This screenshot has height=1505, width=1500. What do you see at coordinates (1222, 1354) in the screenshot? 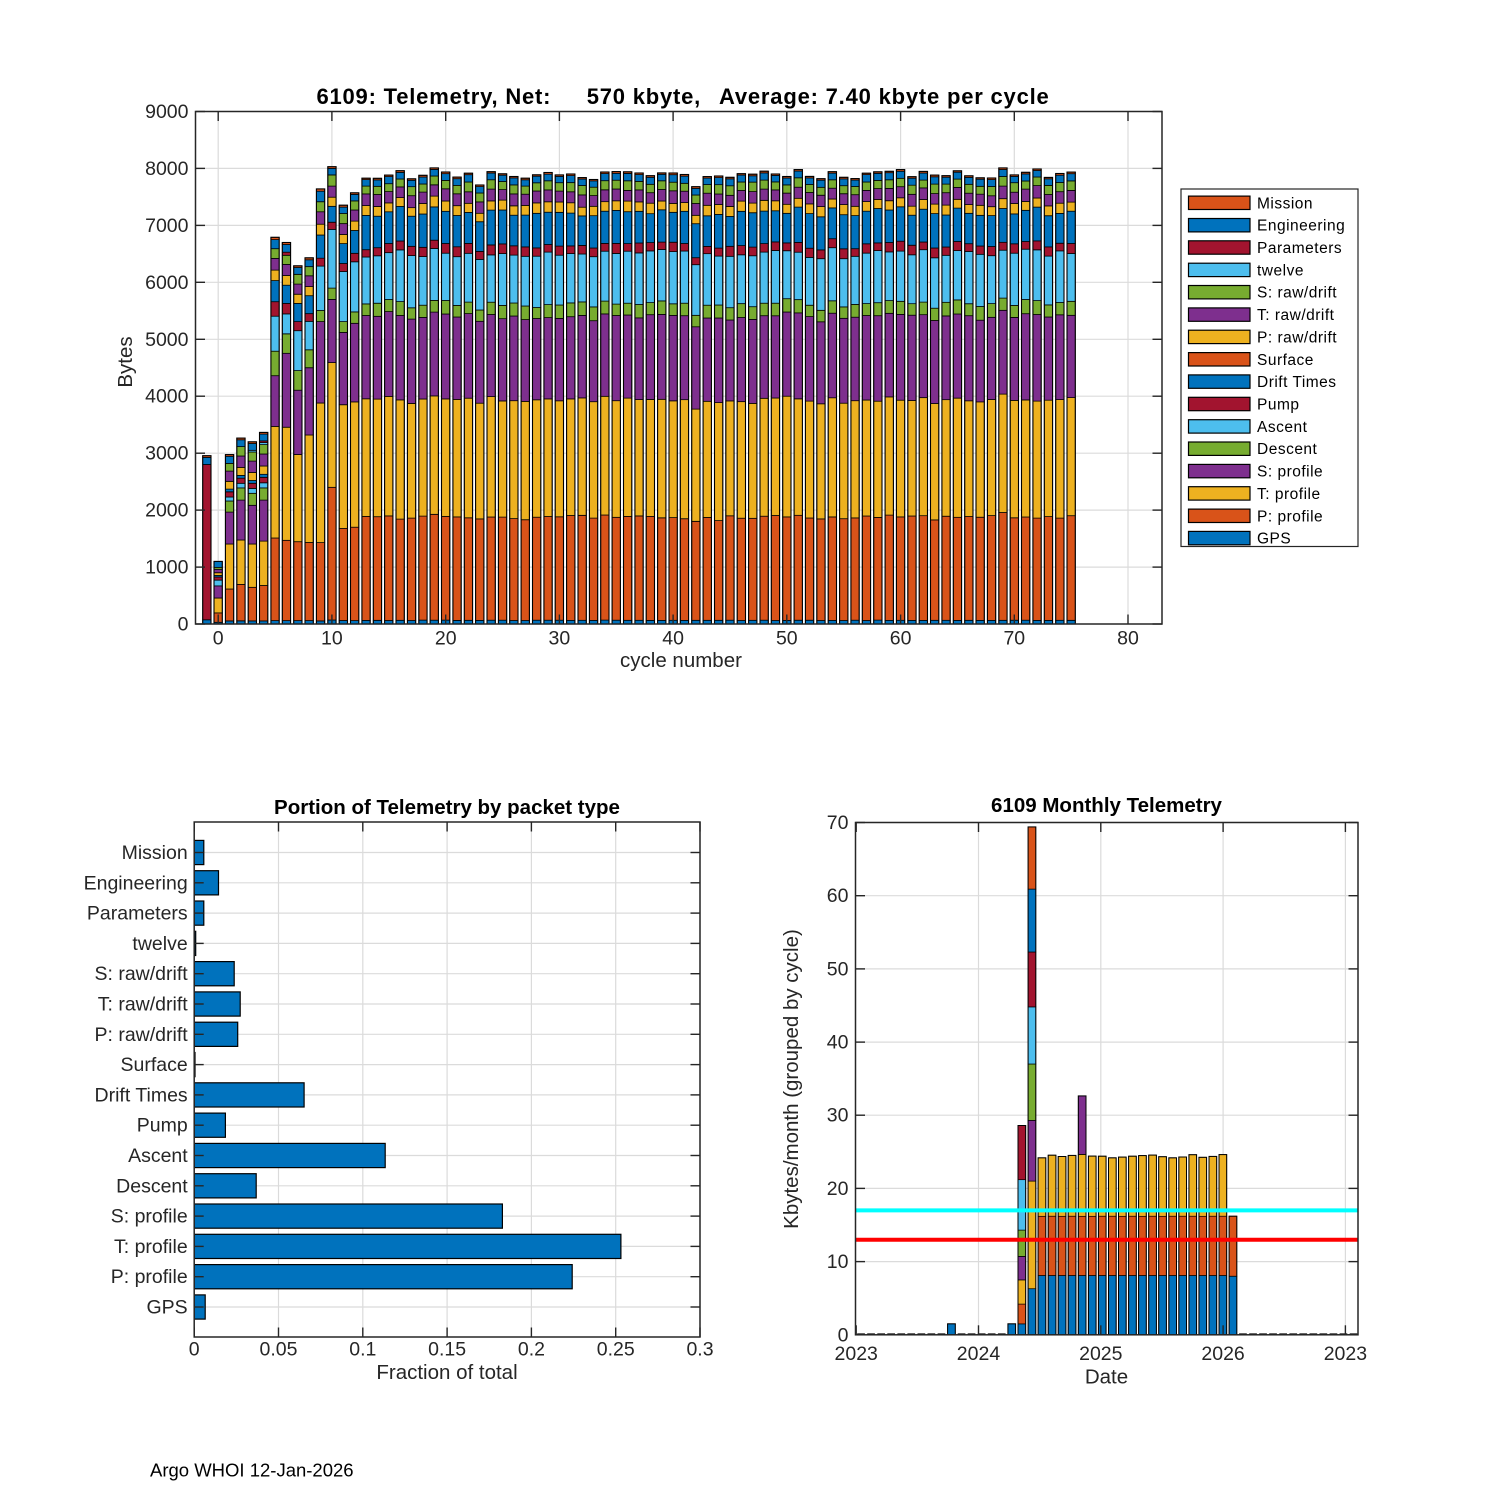
I see `svg-text: 2026` at bounding box center [1222, 1354].